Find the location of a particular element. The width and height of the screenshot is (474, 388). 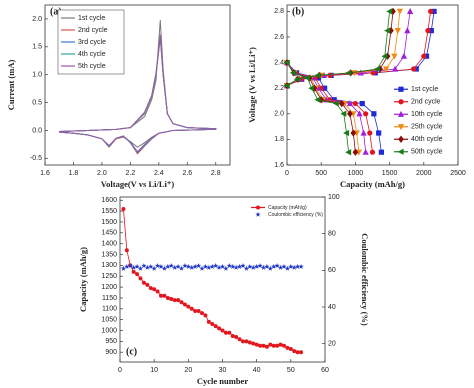

x-tick-label: 500 is located at coordinates (321, 173).